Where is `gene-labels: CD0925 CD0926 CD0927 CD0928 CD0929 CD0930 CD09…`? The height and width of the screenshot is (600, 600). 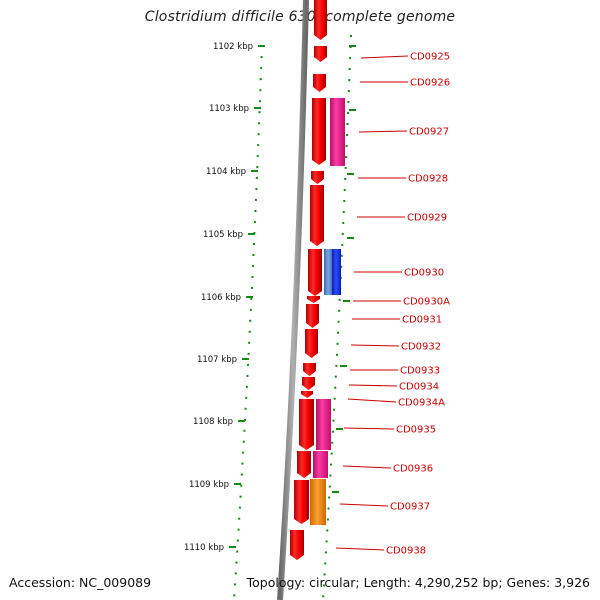 gene-labels: CD0925 CD0926 CD0927 CD0928 CD0929 CD0930 CD09… is located at coordinates (418, 304).